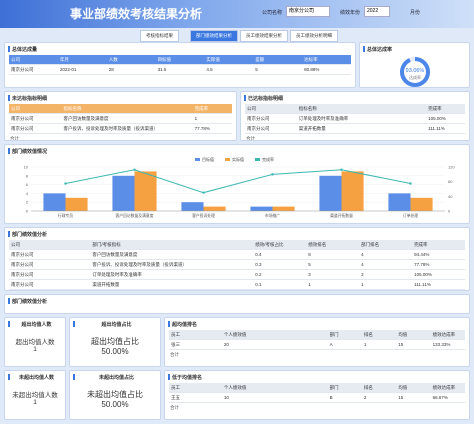 The width and height of the screenshot is (474, 424). Describe the element at coordinates (175, 397) in the screenshot. I see `table-cell: 王五` at that location.